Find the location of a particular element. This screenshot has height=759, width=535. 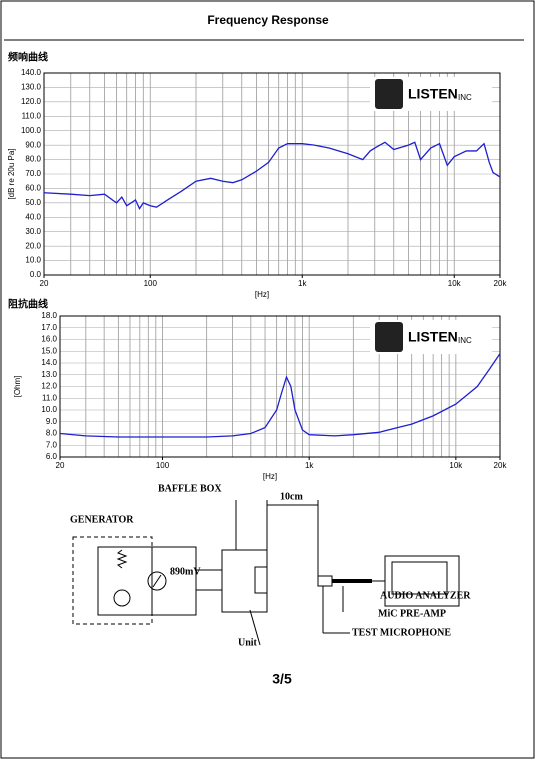

meter is located at coordinates (157, 581).